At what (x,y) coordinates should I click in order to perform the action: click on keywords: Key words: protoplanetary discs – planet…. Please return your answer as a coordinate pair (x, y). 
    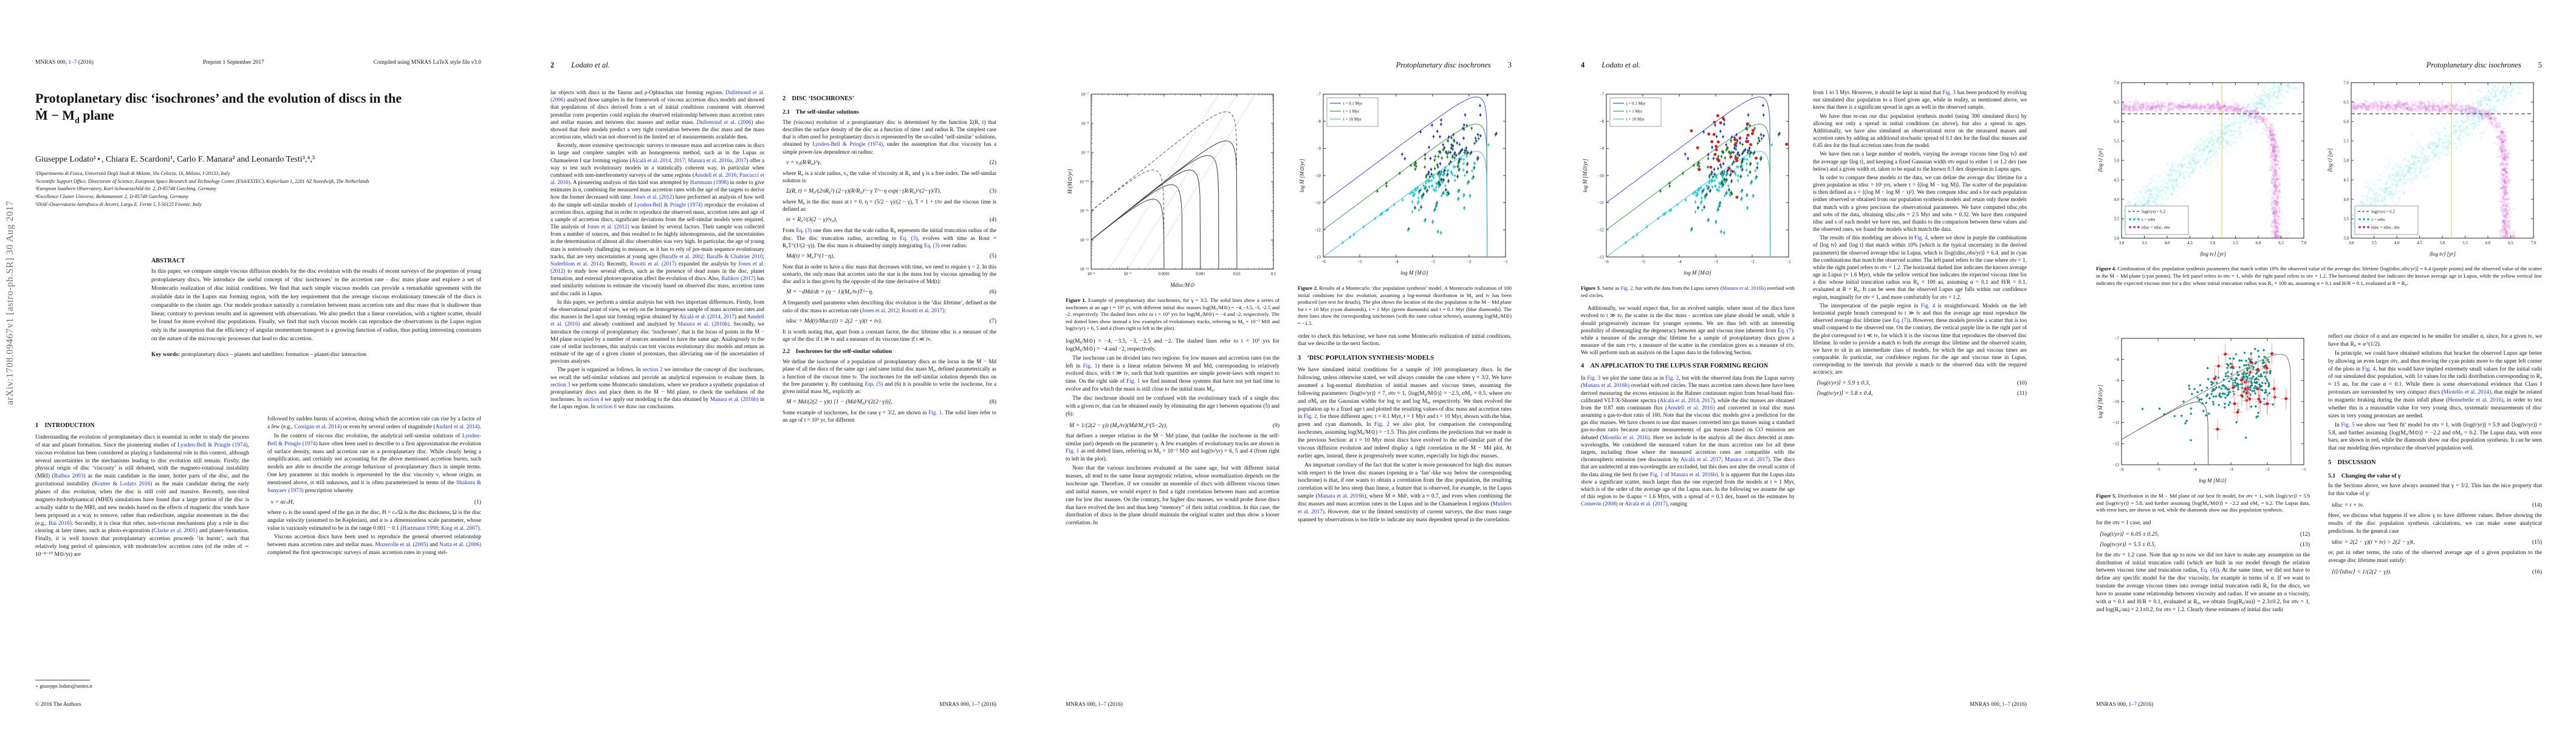
    Looking at the image, I should click on (259, 355).